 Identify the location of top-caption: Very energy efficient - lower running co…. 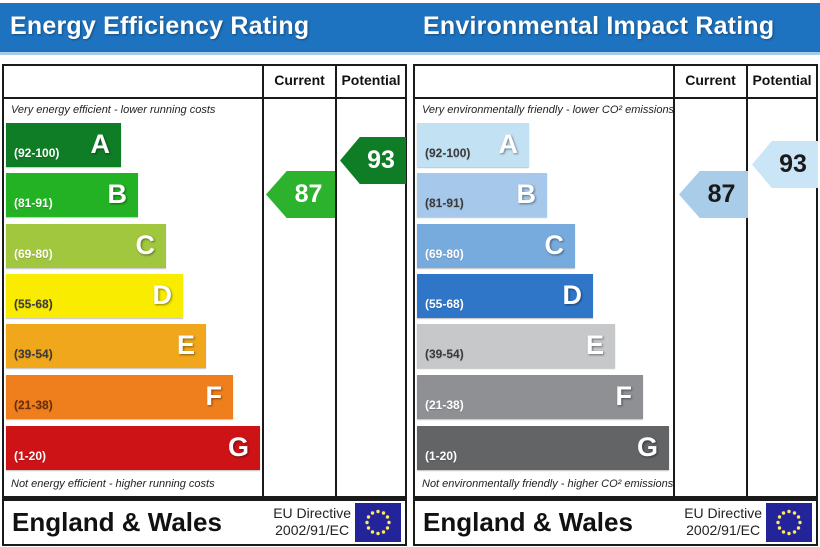
(113, 110).